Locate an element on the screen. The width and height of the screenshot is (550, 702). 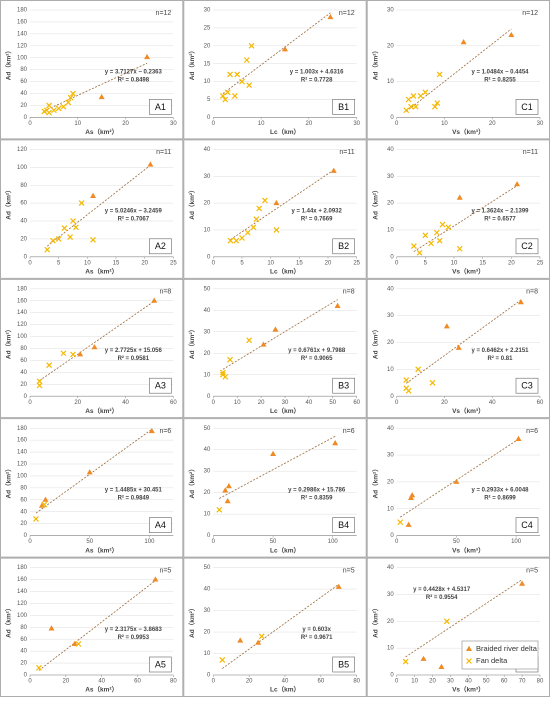
r-squared: R² = 0.8498 is located at coordinates (134, 79).